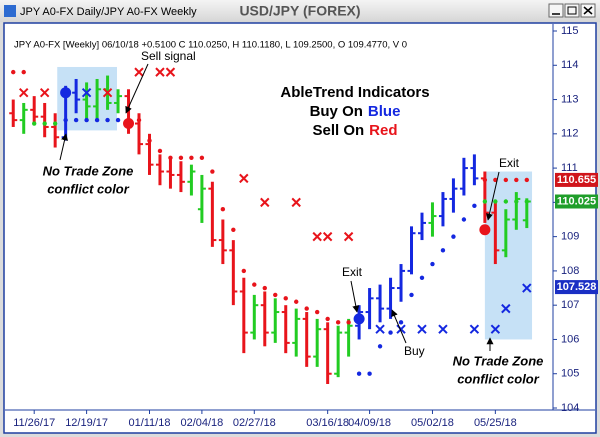 The height and width of the screenshot is (437, 600). What do you see at coordinates (570, 408) in the screenshot?
I see `y-tick-label: 104` at bounding box center [570, 408].